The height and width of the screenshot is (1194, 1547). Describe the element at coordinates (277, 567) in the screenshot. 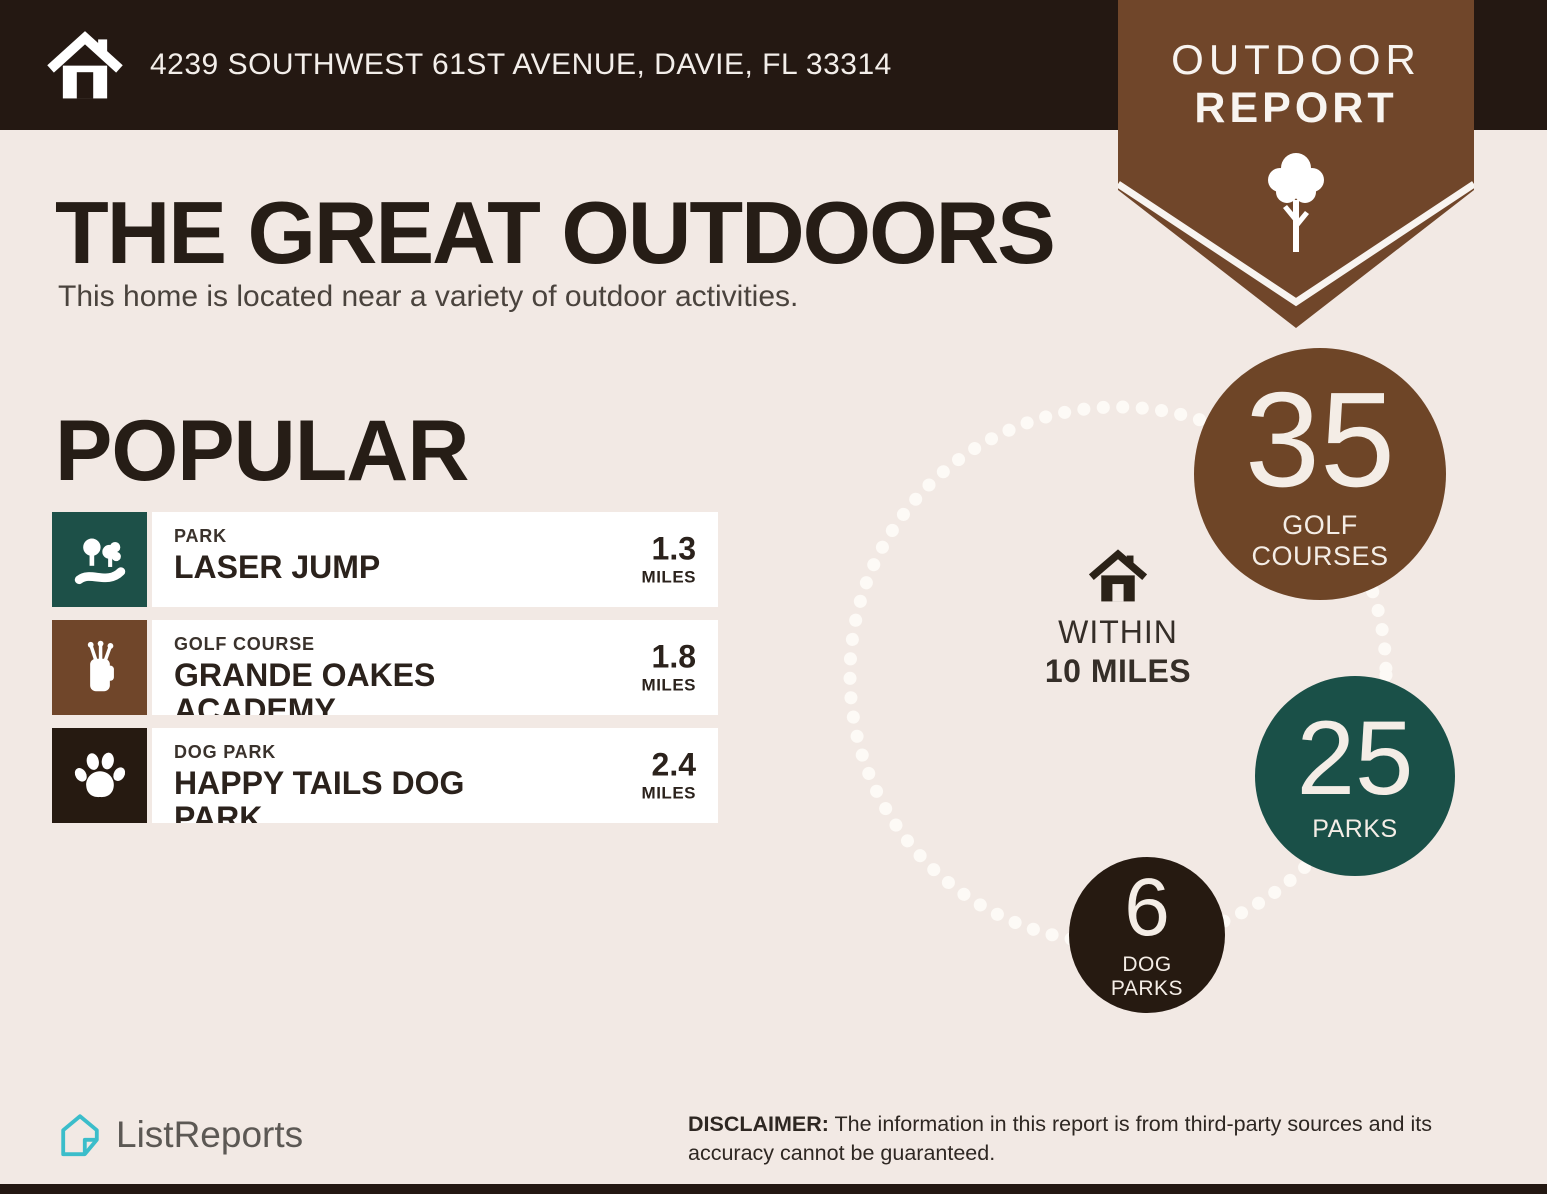

I see `place-name: LASER JUMP` at that location.